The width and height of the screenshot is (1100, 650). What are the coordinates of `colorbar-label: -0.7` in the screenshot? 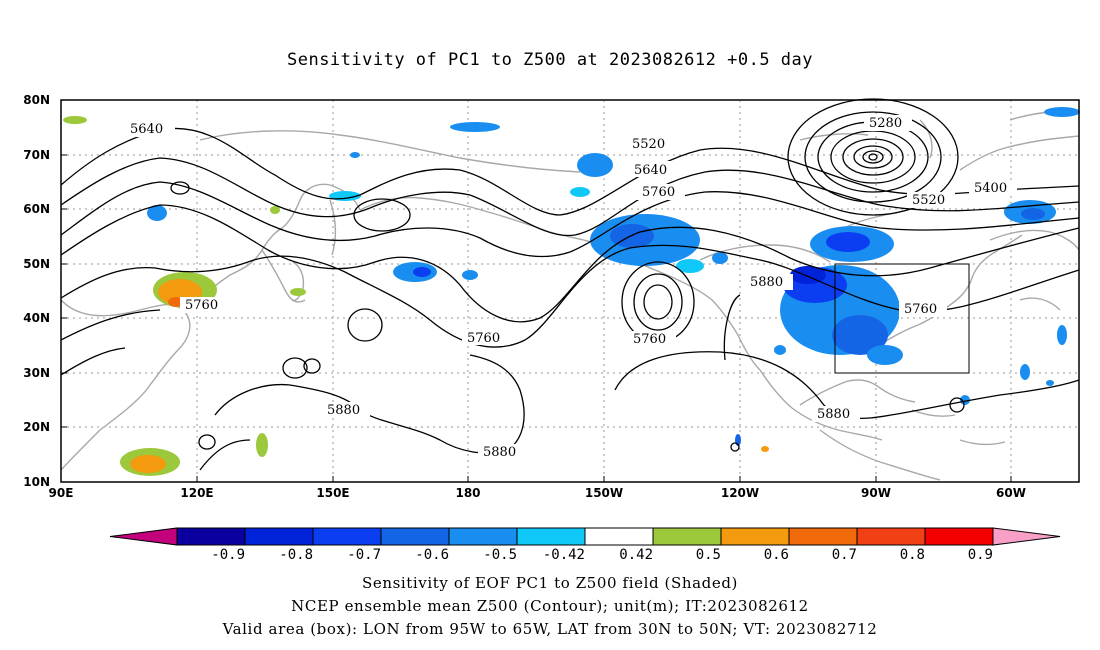 It's located at (364, 555).